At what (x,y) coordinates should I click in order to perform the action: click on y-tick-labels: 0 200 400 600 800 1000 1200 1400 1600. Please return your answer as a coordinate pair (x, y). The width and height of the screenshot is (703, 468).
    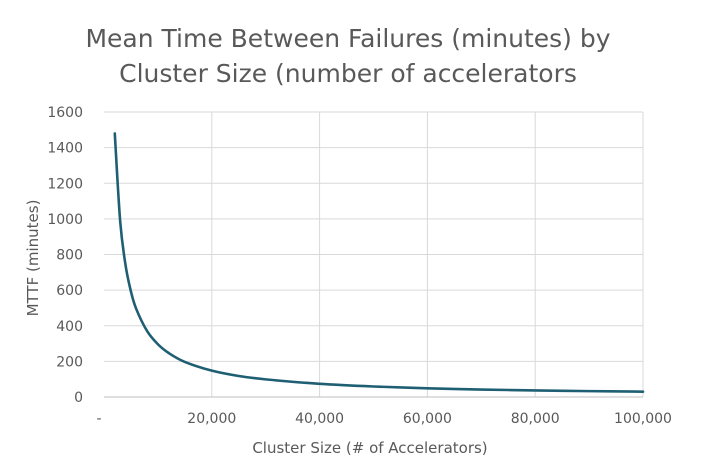
    Looking at the image, I should click on (65, 255).